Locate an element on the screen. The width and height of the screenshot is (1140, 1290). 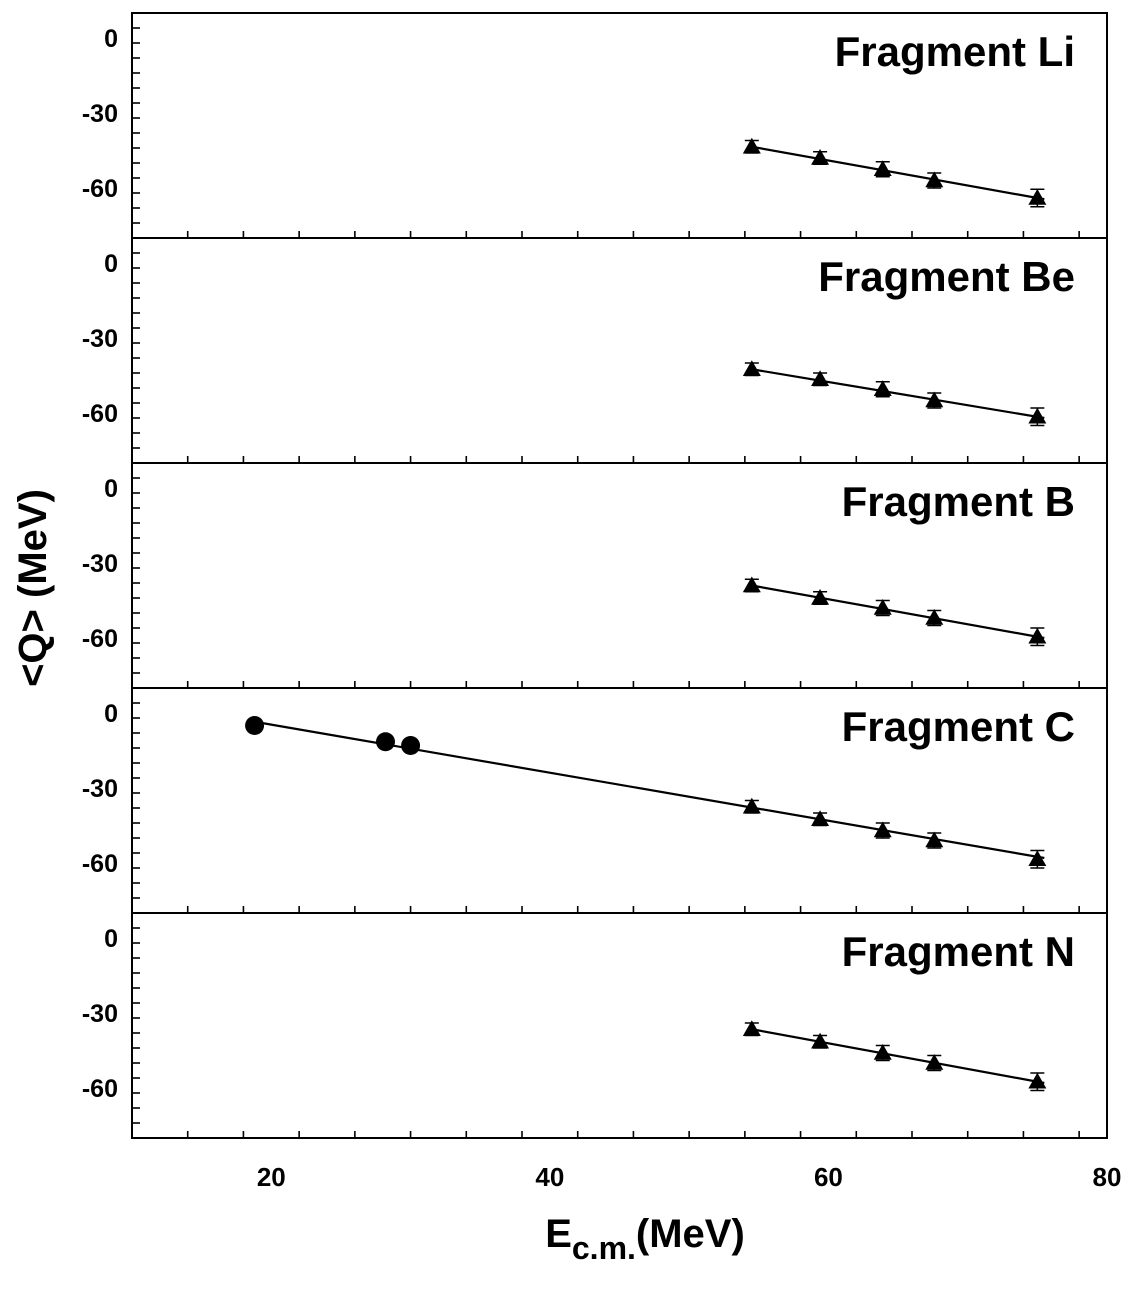
x-tick-label: 60 is located at coordinates (828, 1177).